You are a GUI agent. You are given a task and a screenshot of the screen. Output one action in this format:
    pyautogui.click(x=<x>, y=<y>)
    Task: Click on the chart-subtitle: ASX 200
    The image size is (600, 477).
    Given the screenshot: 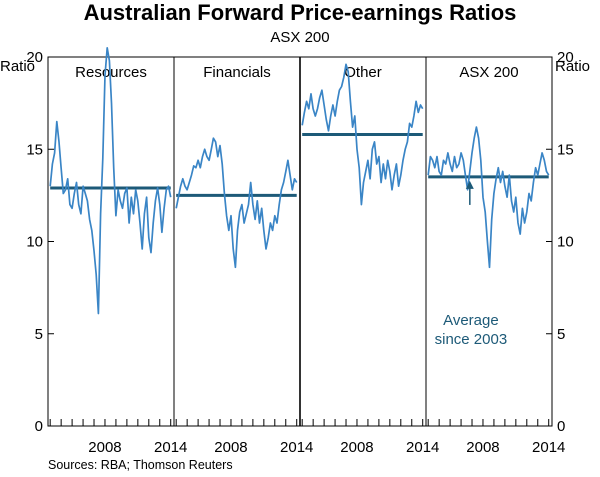 What is the action you would take?
    pyautogui.click(x=300, y=37)
    